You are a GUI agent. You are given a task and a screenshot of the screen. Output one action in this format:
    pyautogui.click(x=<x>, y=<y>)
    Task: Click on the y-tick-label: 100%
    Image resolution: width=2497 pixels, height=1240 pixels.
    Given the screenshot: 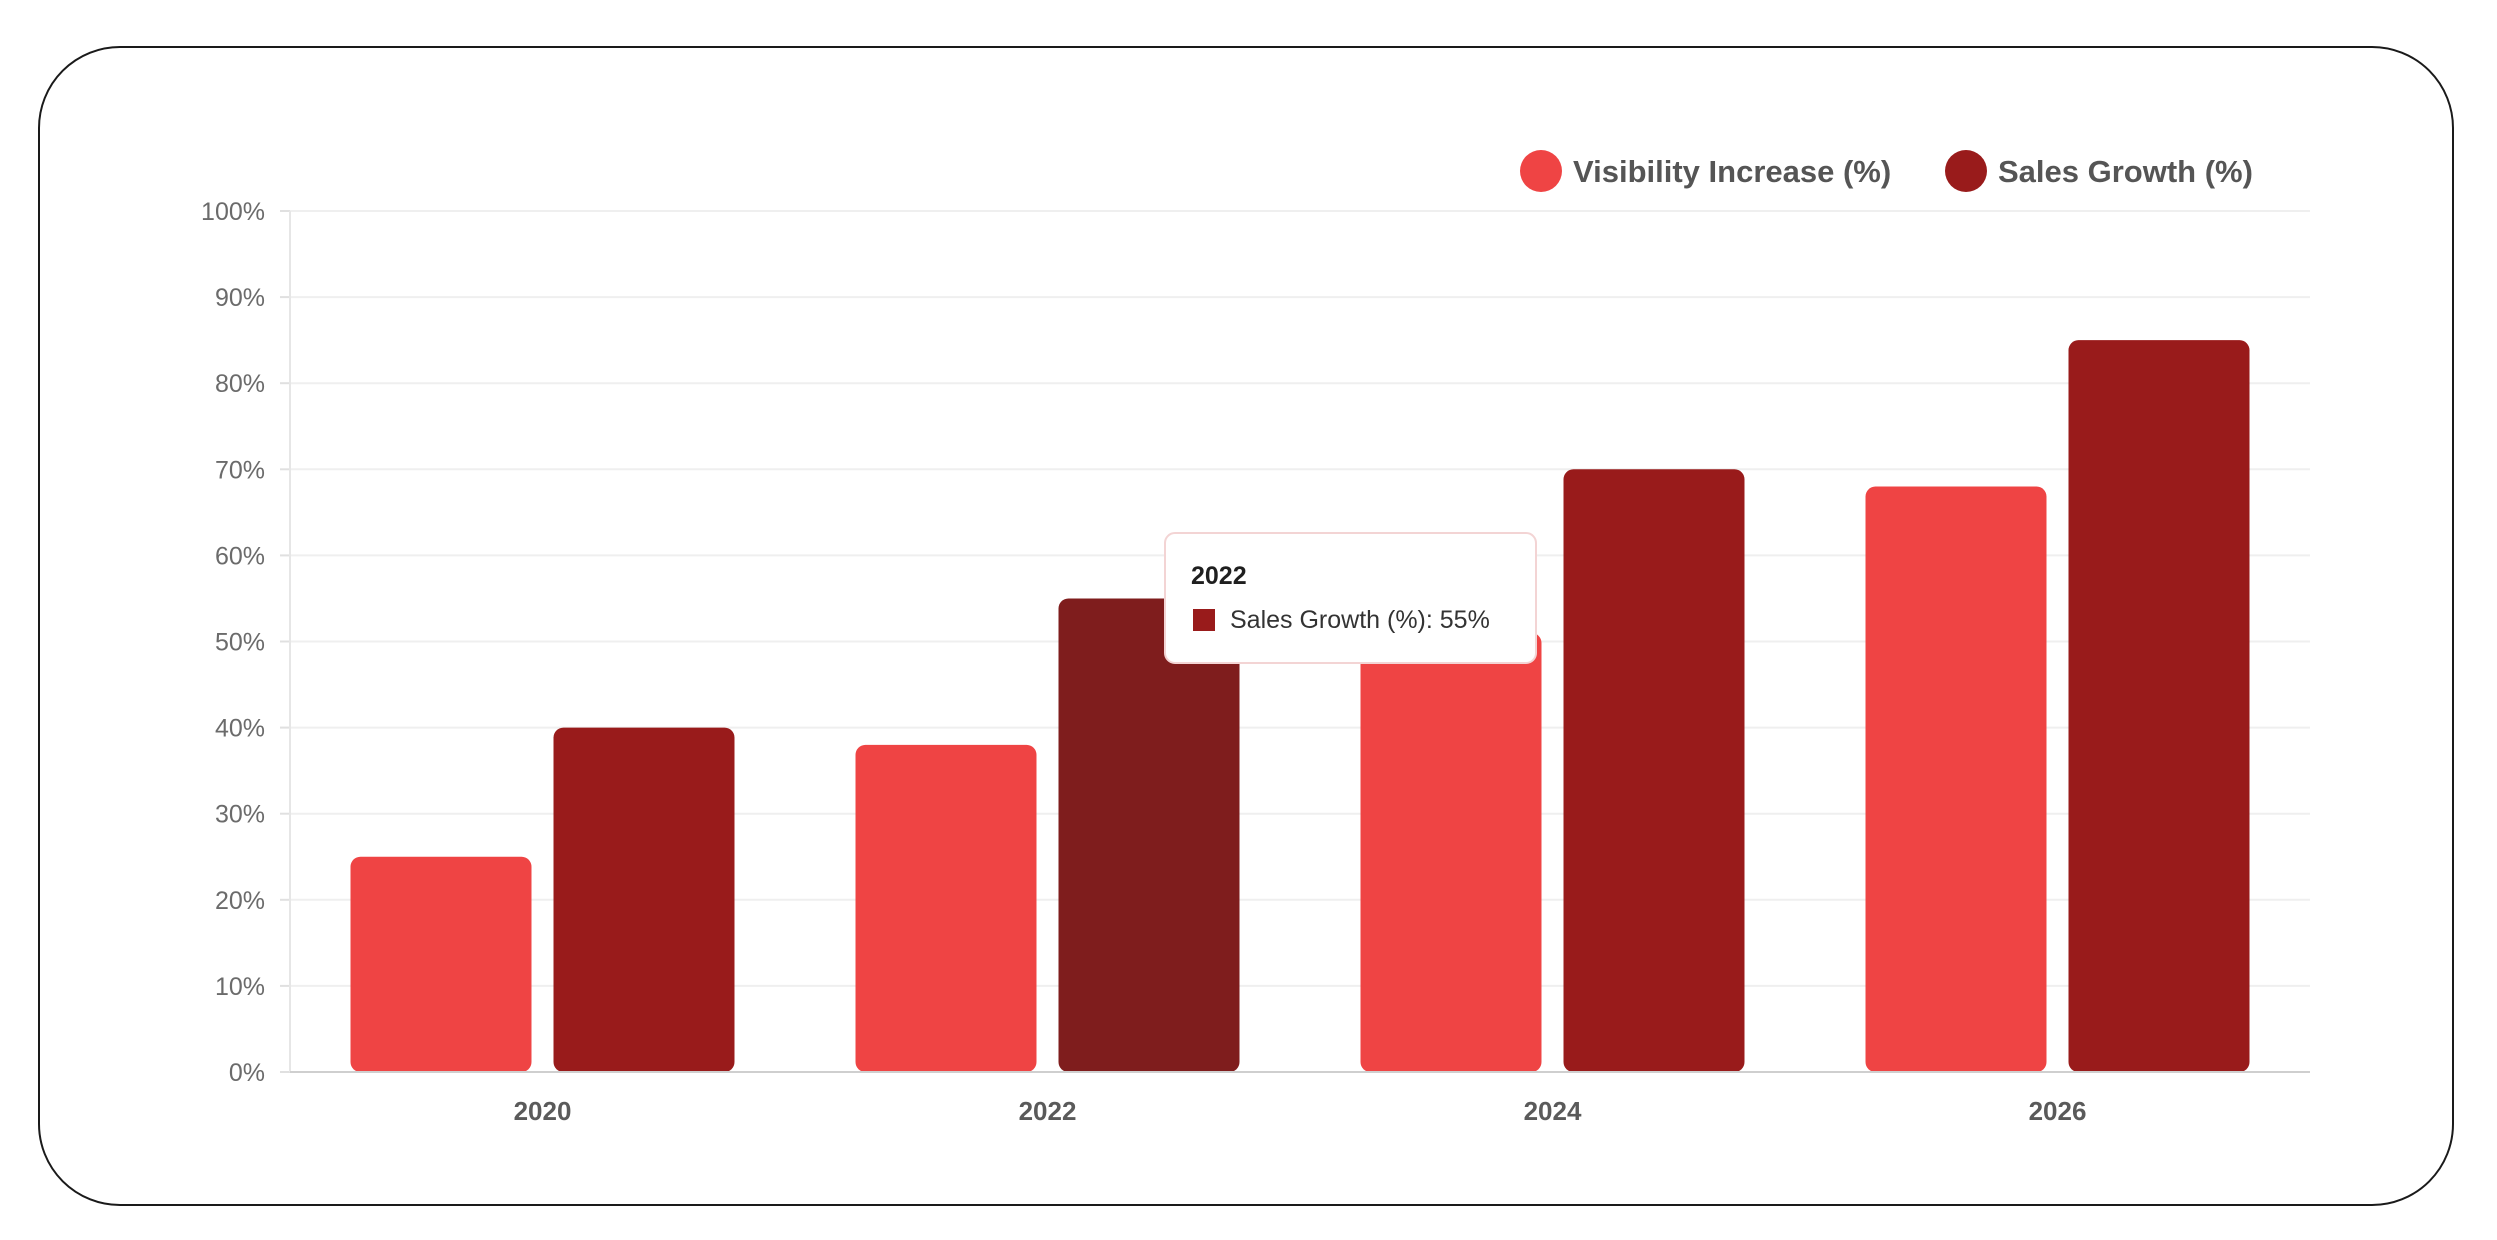 What is the action you would take?
    pyautogui.click(x=233, y=212)
    